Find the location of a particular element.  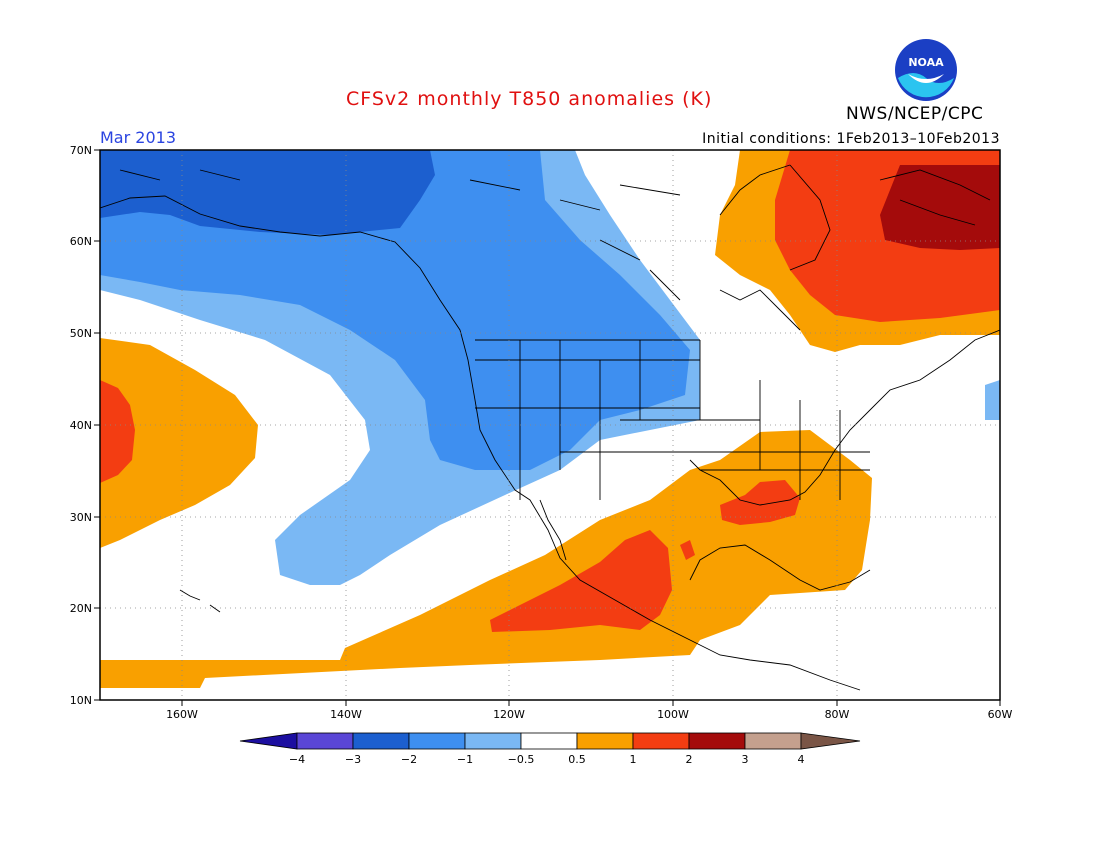

colorbar is located at coordinates (550, 741).